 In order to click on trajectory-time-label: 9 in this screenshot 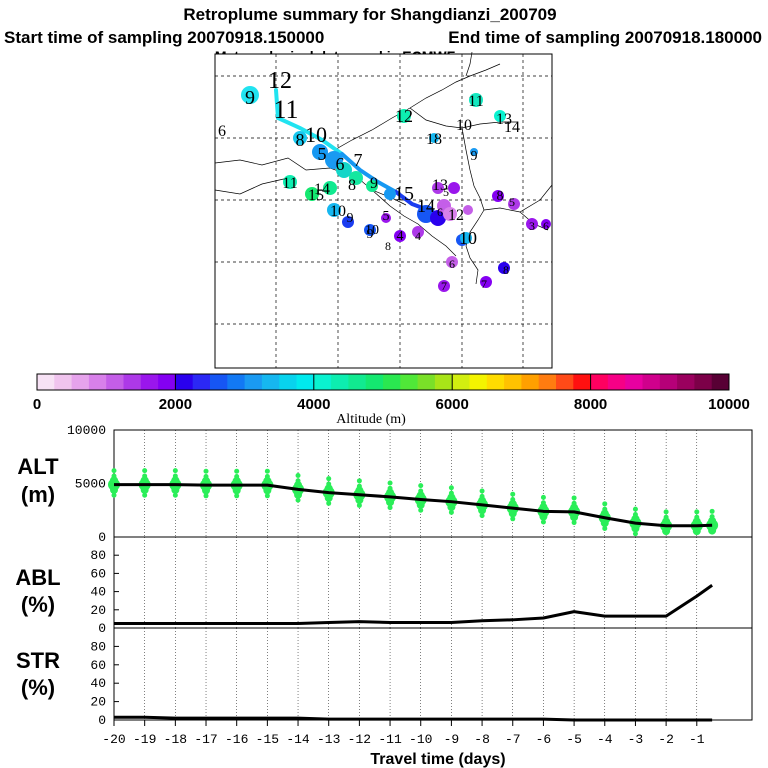, I will do `click(250, 98)`.